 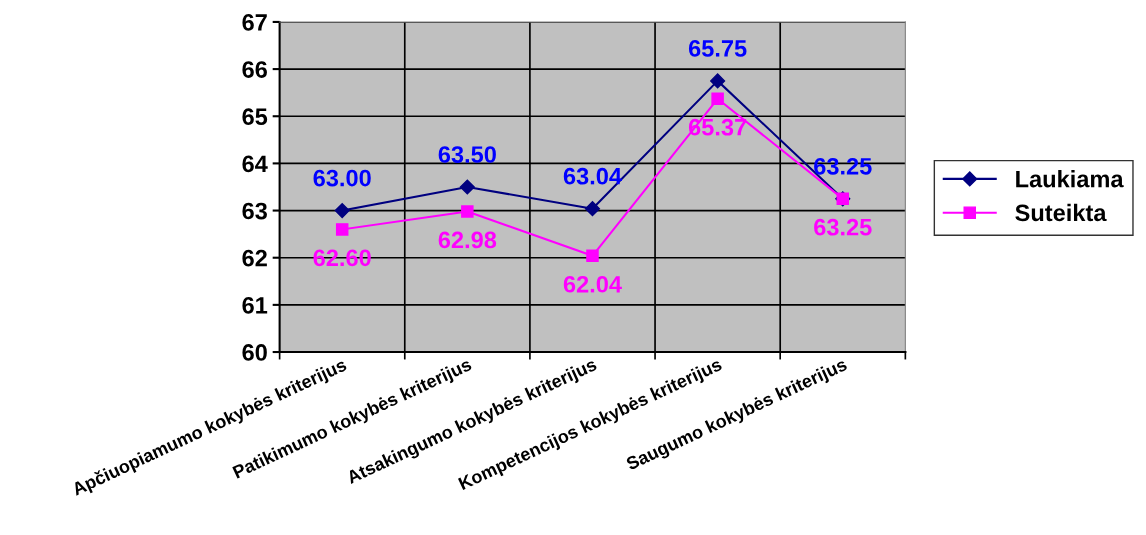 What do you see at coordinates (254, 22) in the screenshot?
I see `y-tick-label: 67` at bounding box center [254, 22].